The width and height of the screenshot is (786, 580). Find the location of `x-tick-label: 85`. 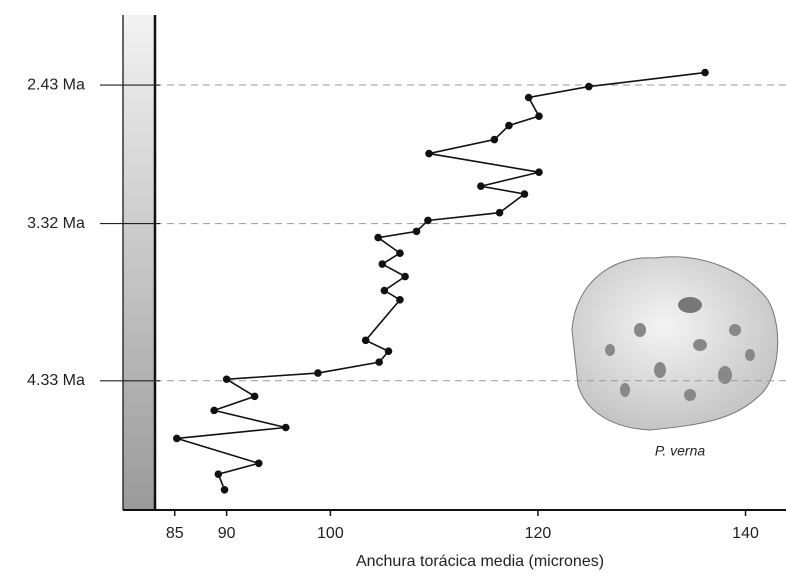

x-tick-label: 85 is located at coordinates (175, 533).